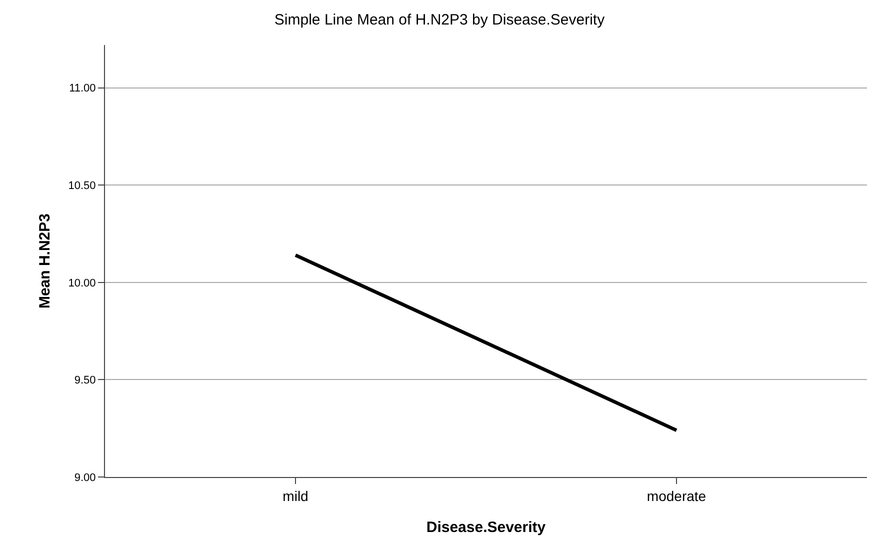 Image resolution: width=879 pixels, height=552 pixels. Describe the element at coordinates (676, 496) in the screenshot. I see `x-tick-label: moderate` at that location.